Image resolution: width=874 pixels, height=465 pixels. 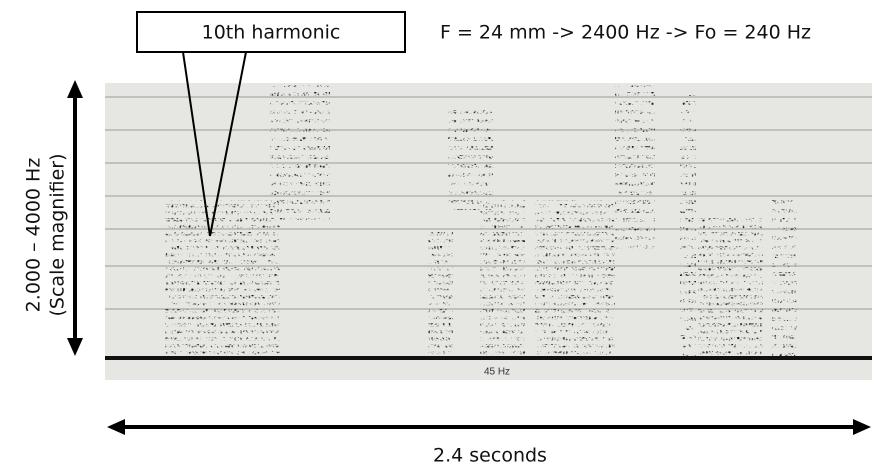 I want to click on callout-box, so click(x=271, y=32).